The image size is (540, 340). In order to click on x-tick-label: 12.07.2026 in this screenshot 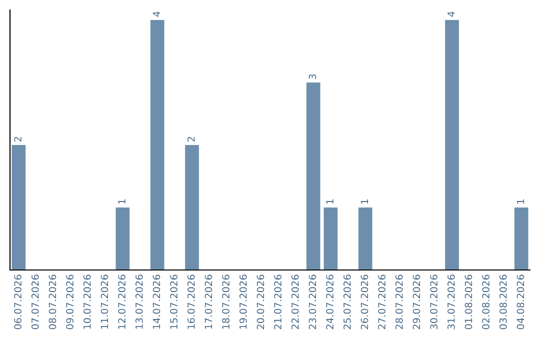, I will do `click(122, 301)`.